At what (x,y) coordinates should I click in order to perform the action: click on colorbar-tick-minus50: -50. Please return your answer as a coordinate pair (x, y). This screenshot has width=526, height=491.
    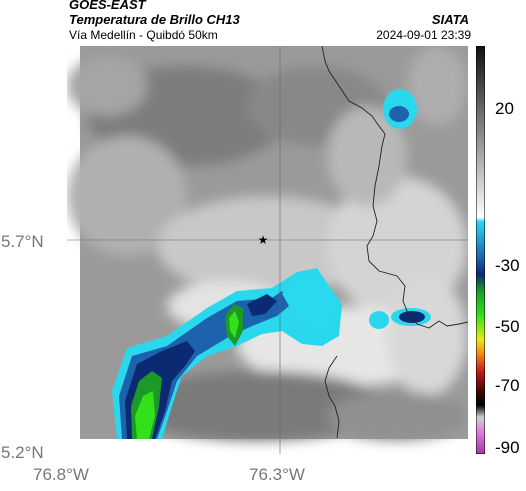
    Looking at the image, I should click on (507, 326).